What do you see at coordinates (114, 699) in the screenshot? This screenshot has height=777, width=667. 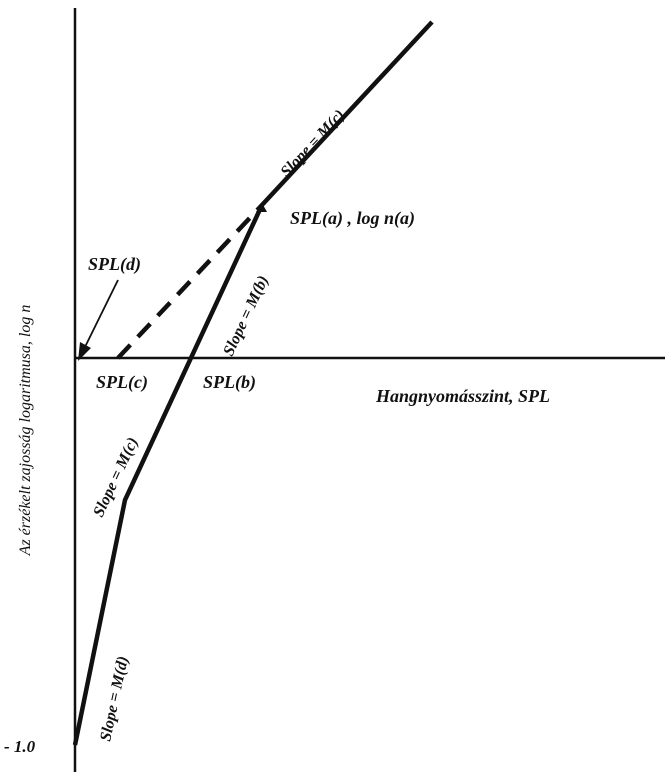 I see `slope-label-m-d: Slope = M(d)` at bounding box center [114, 699].